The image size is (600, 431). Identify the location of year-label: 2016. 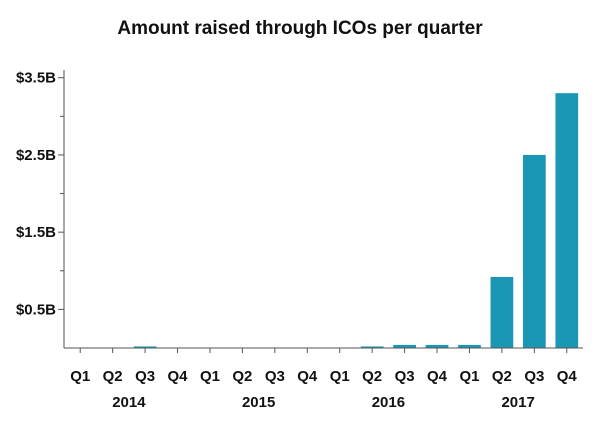
(388, 402).